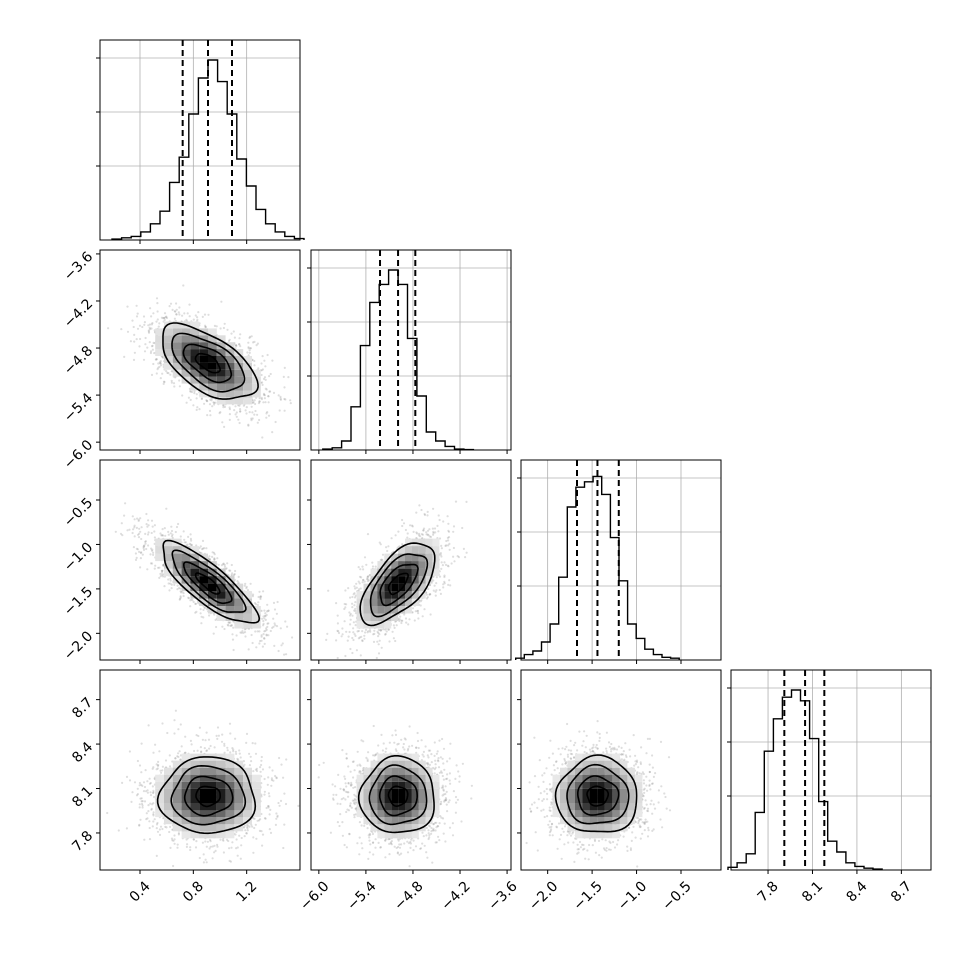 This screenshot has height=970, width=970. I want to click on panel-content, so click(199, 361).